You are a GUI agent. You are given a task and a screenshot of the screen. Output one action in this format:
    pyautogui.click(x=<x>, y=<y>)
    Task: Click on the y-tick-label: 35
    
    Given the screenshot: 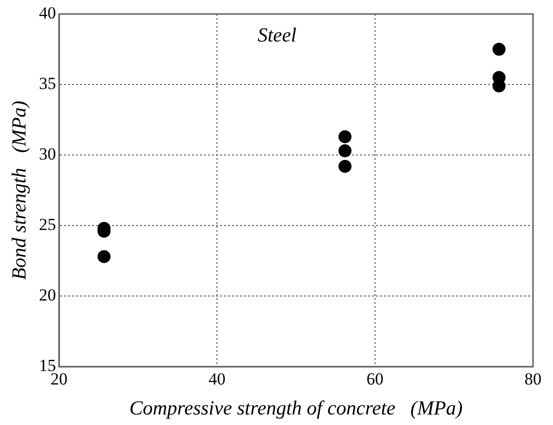 What is the action you would take?
    pyautogui.click(x=47, y=83)
    